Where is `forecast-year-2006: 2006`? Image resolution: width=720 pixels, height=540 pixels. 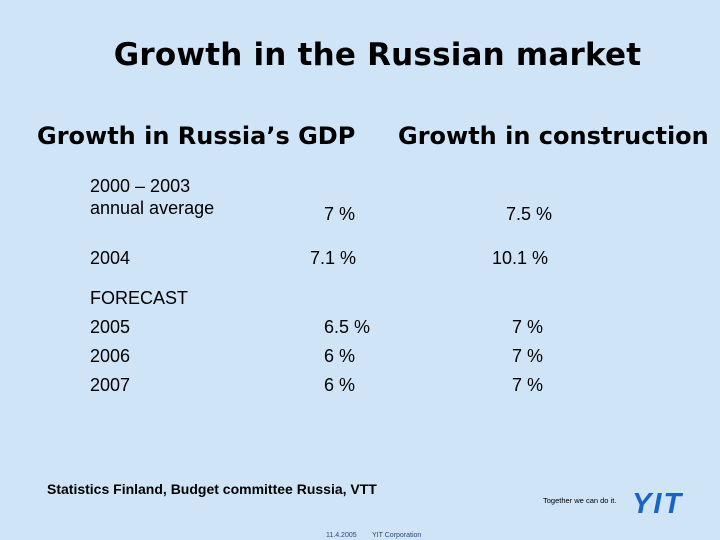
forecast-year-2006: 2006 is located at coordinates (110, 356).